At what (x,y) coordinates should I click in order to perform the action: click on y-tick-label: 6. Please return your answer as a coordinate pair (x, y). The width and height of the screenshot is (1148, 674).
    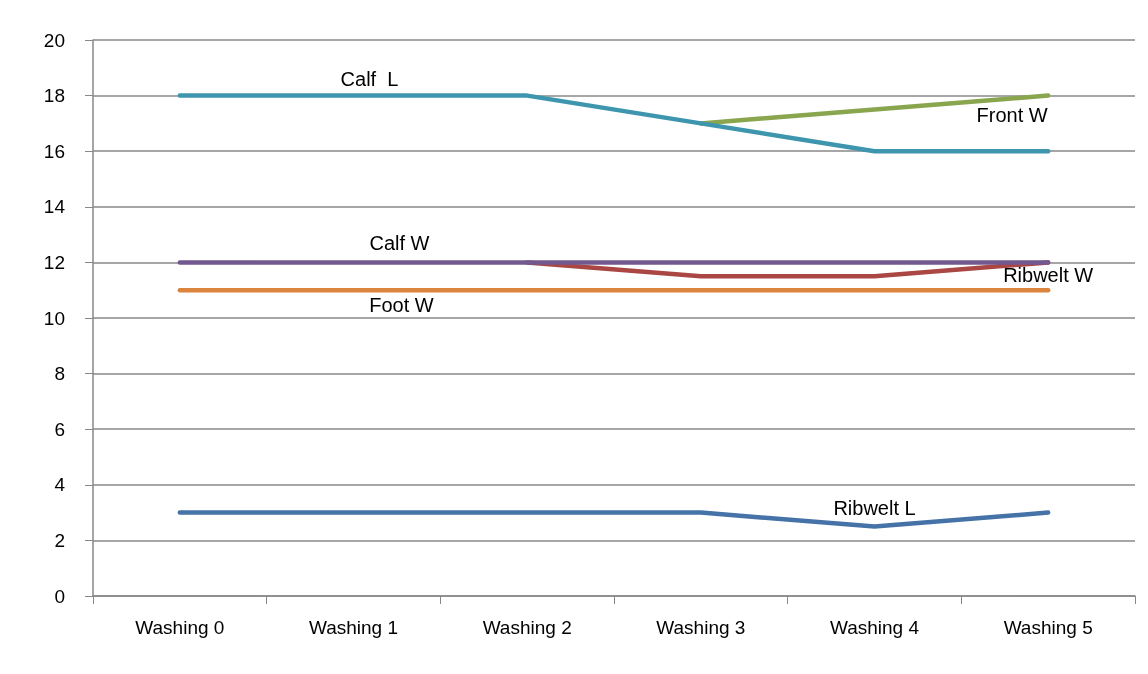
    Looking at the image, I should click on (59, 429).